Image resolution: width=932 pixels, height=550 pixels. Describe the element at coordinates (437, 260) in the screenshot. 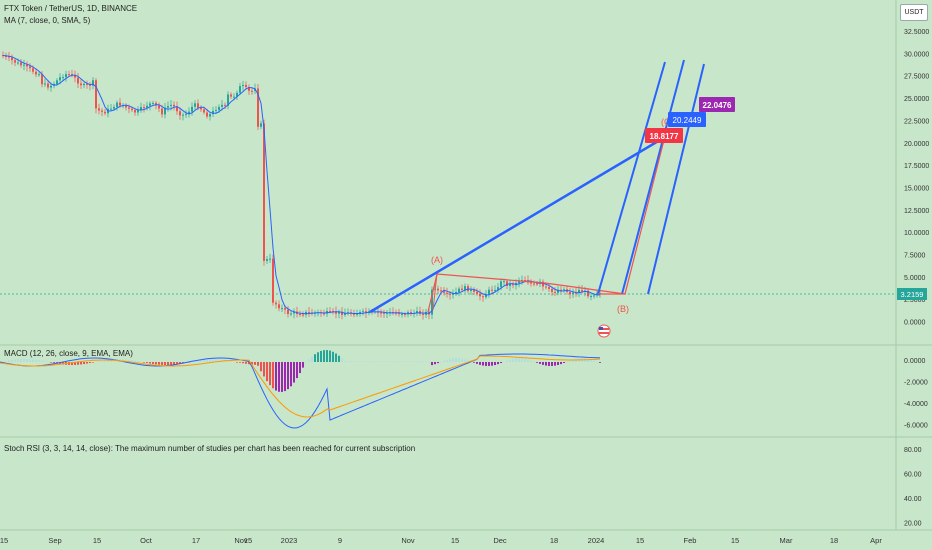

I see `wave-label-a: (A)` at that location.